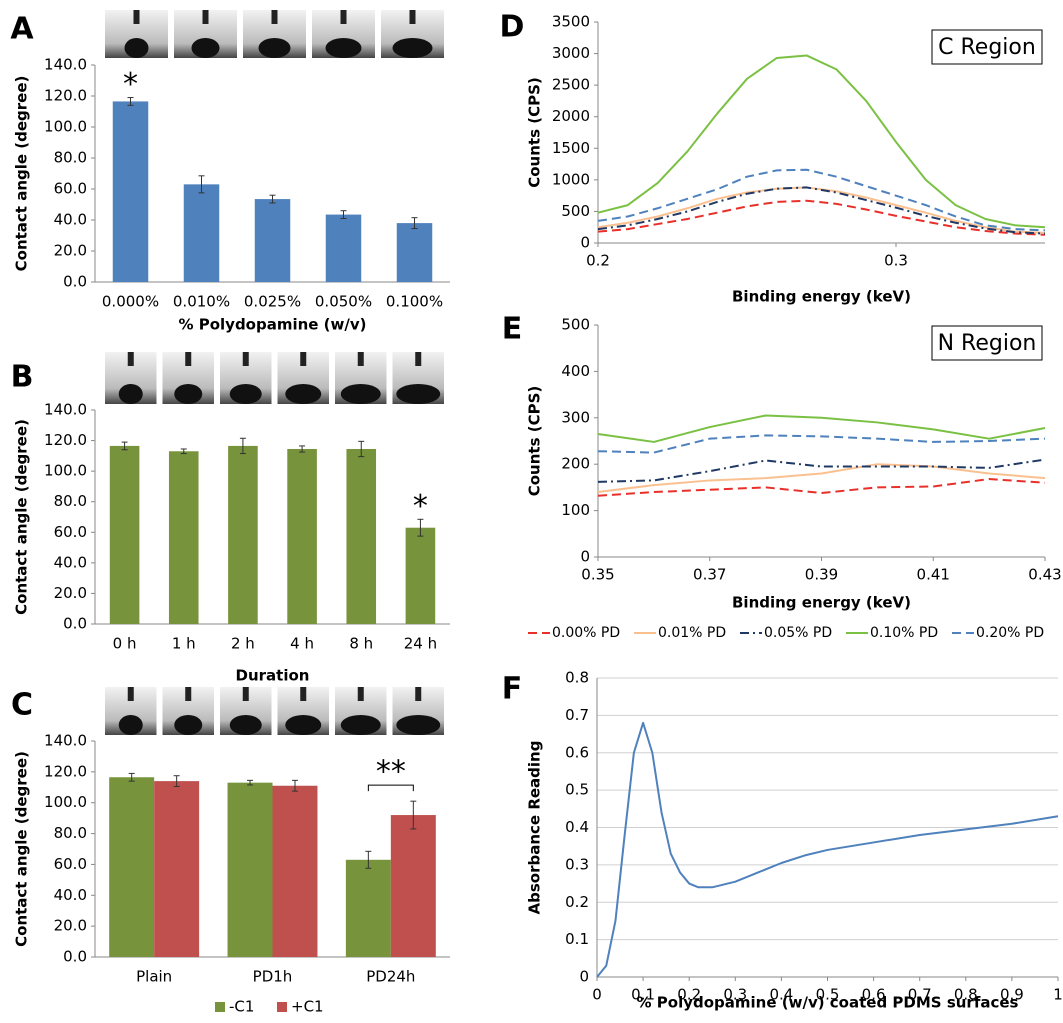 This screenshot has width=1063, height=1023. I want to click on legend-label: 0.00% PD, so click(586, 633).